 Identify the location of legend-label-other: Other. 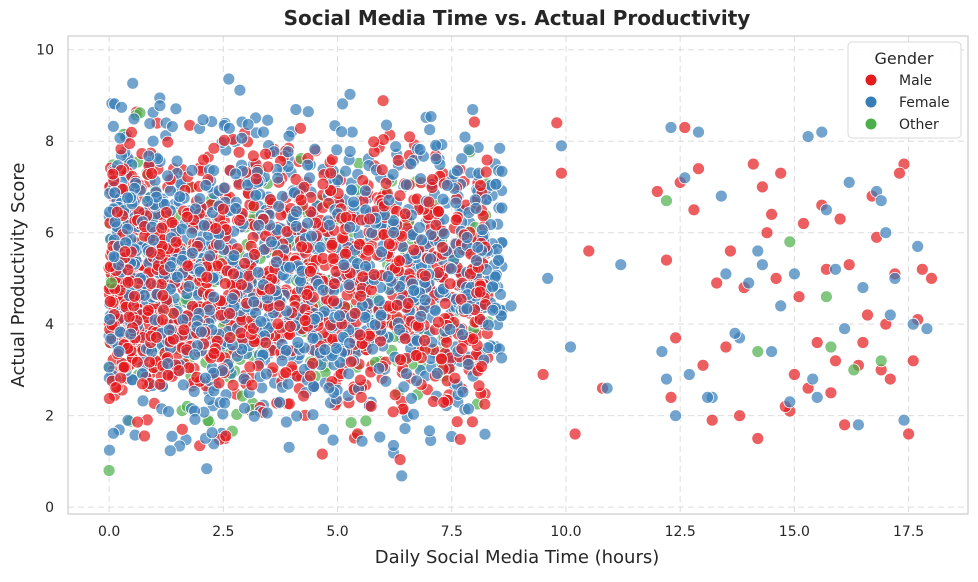
(919, 125).